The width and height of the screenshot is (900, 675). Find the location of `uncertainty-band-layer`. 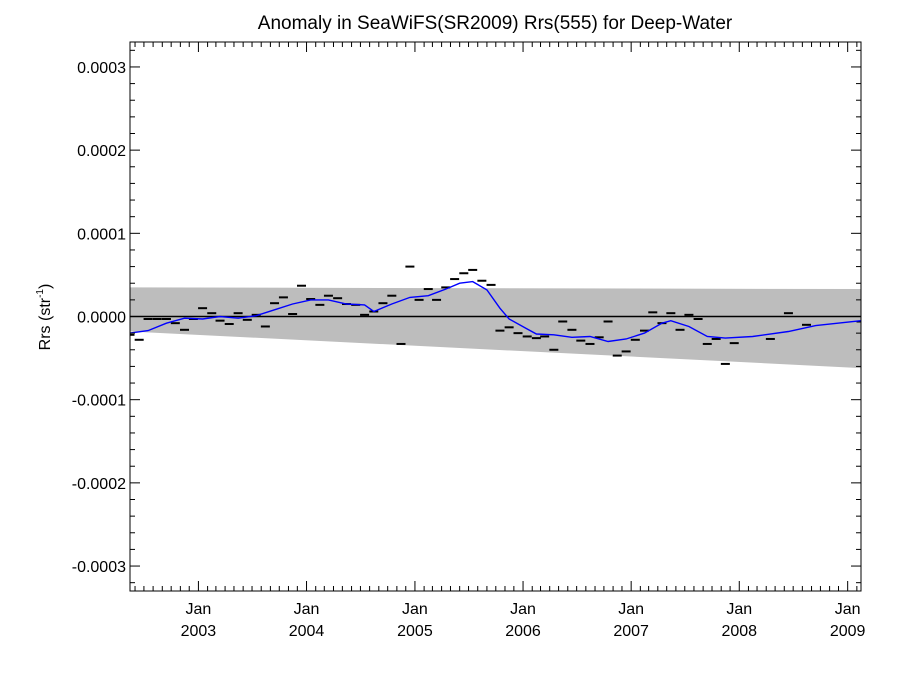

uncertainty-band-layer is located at coordinates (495, 328).